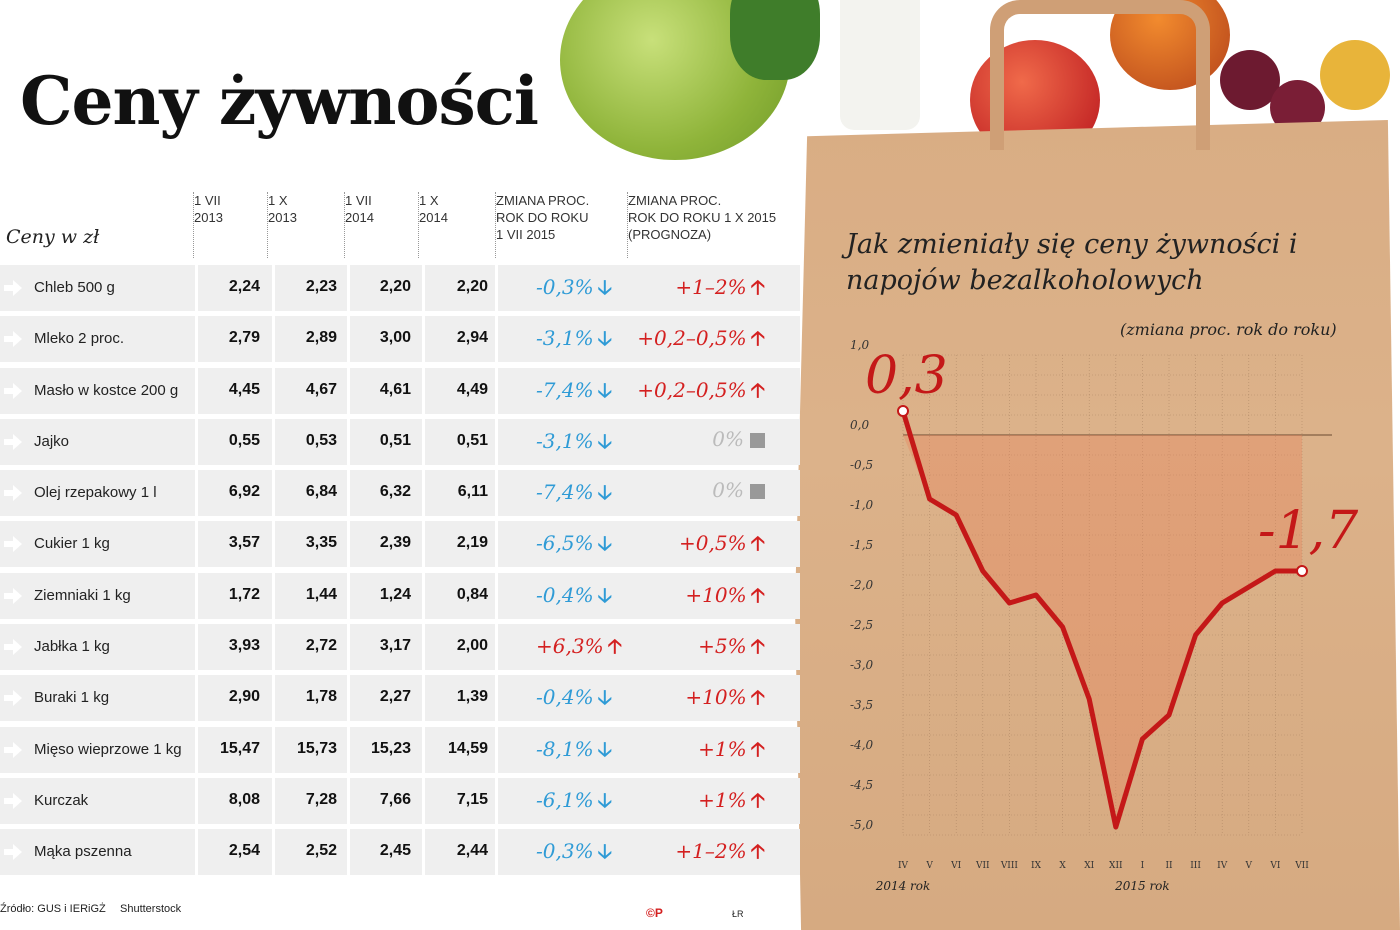 This screenshot has height=930, width=1400. I want to click on table-row: Cukier 1 kg 3,57 3,35 2,39 2,19 -6,5% 🡣 +0,5% 🡡, so click(400, 544).